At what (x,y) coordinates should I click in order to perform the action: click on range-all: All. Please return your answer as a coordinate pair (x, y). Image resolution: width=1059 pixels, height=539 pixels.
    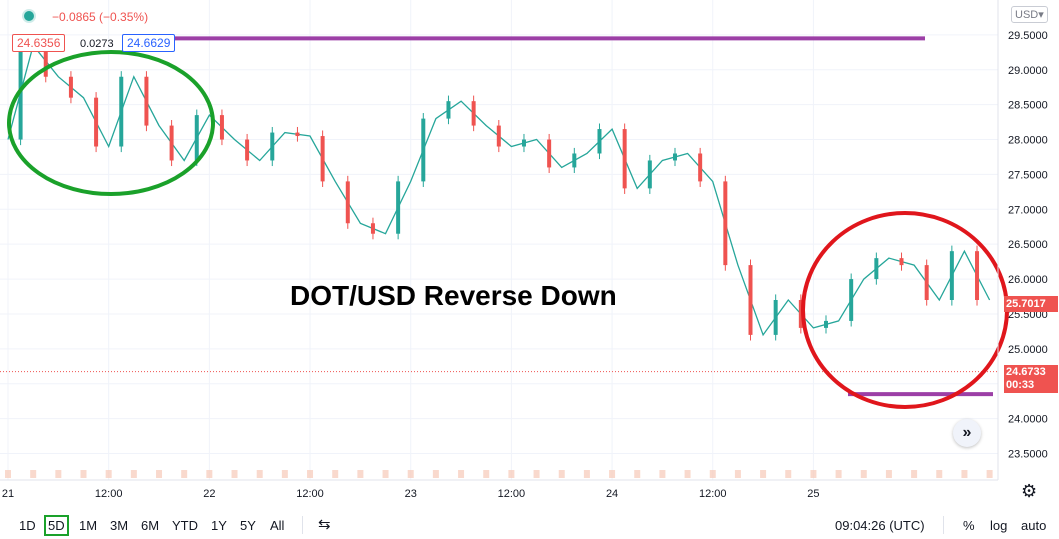
    Looking at the image, I should click on (277, 525).